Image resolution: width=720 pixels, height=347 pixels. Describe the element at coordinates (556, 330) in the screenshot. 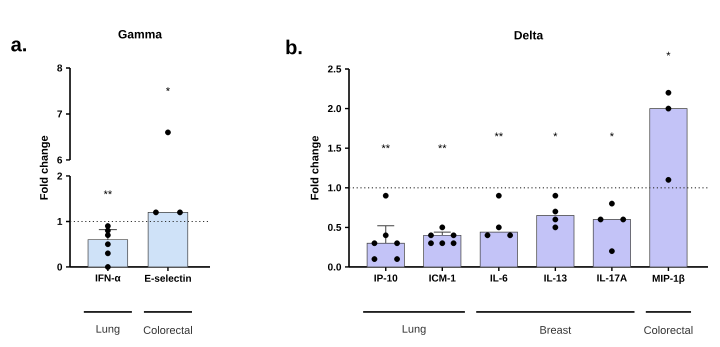

I see `text: Breast` at that location.